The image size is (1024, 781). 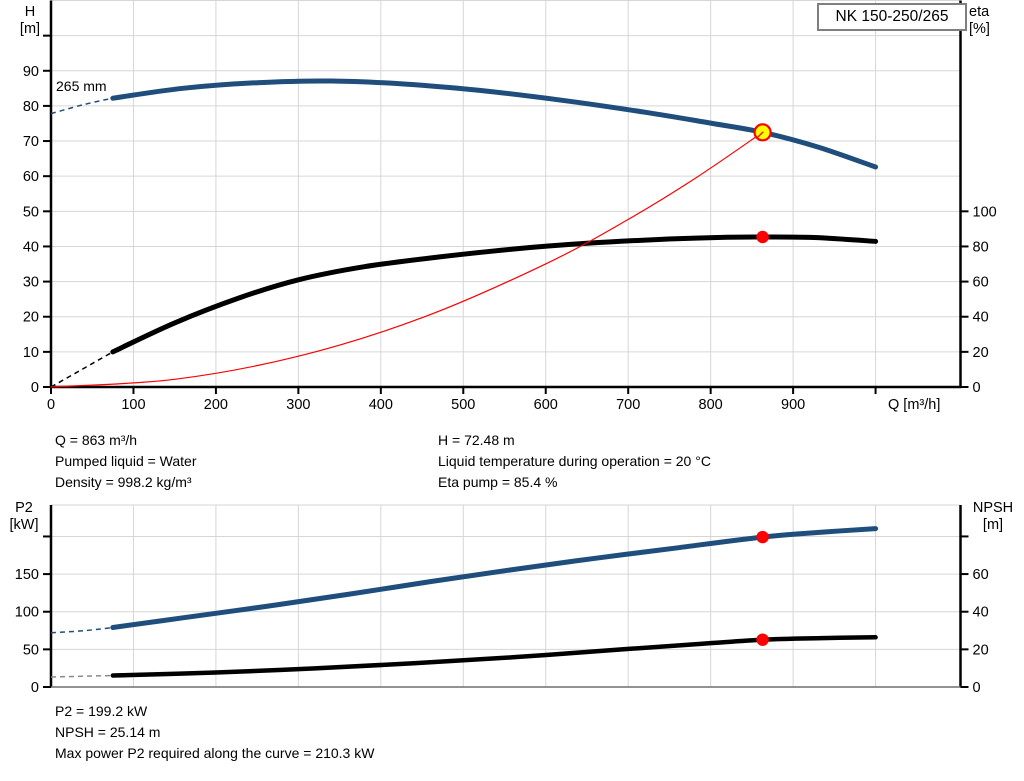 I want to click on x-axis-label: Q [m³/h], so click(x=914, y=405).